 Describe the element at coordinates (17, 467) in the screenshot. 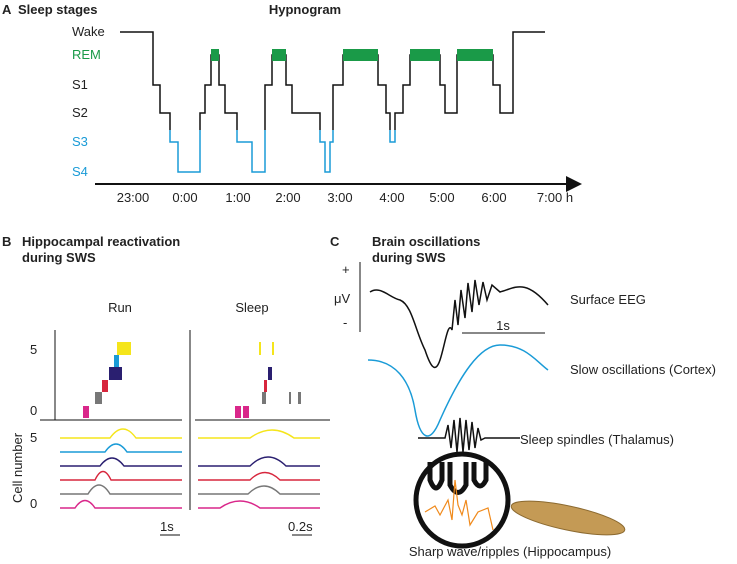

I see `y-axis-label: Cell number` at that location.